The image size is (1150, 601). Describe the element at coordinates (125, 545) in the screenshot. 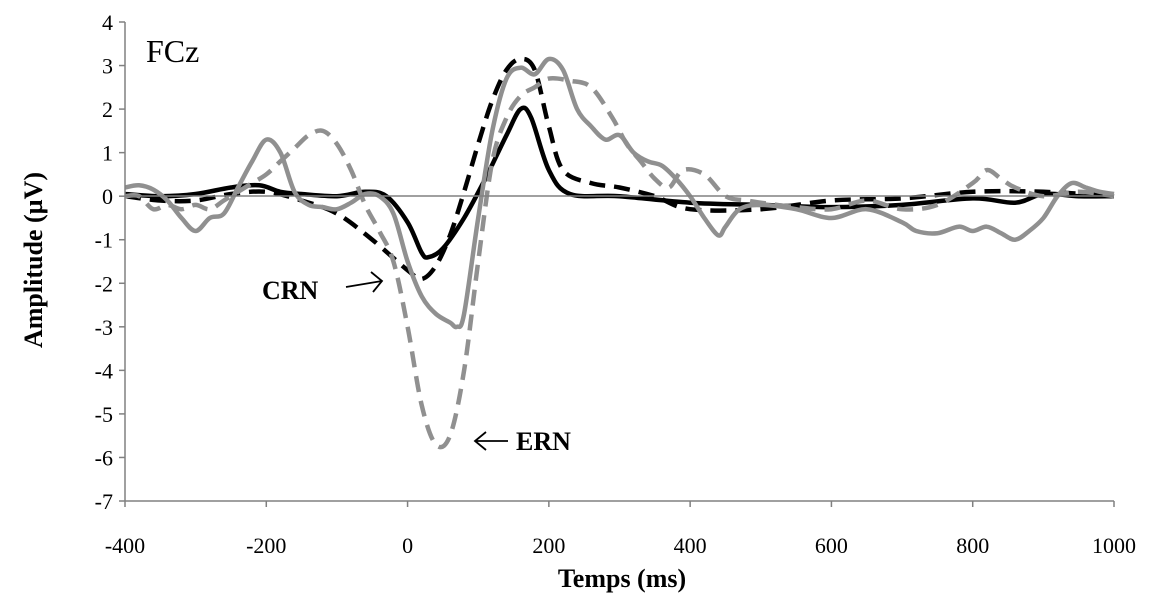

I see `x-tick-label: -400` at that location.